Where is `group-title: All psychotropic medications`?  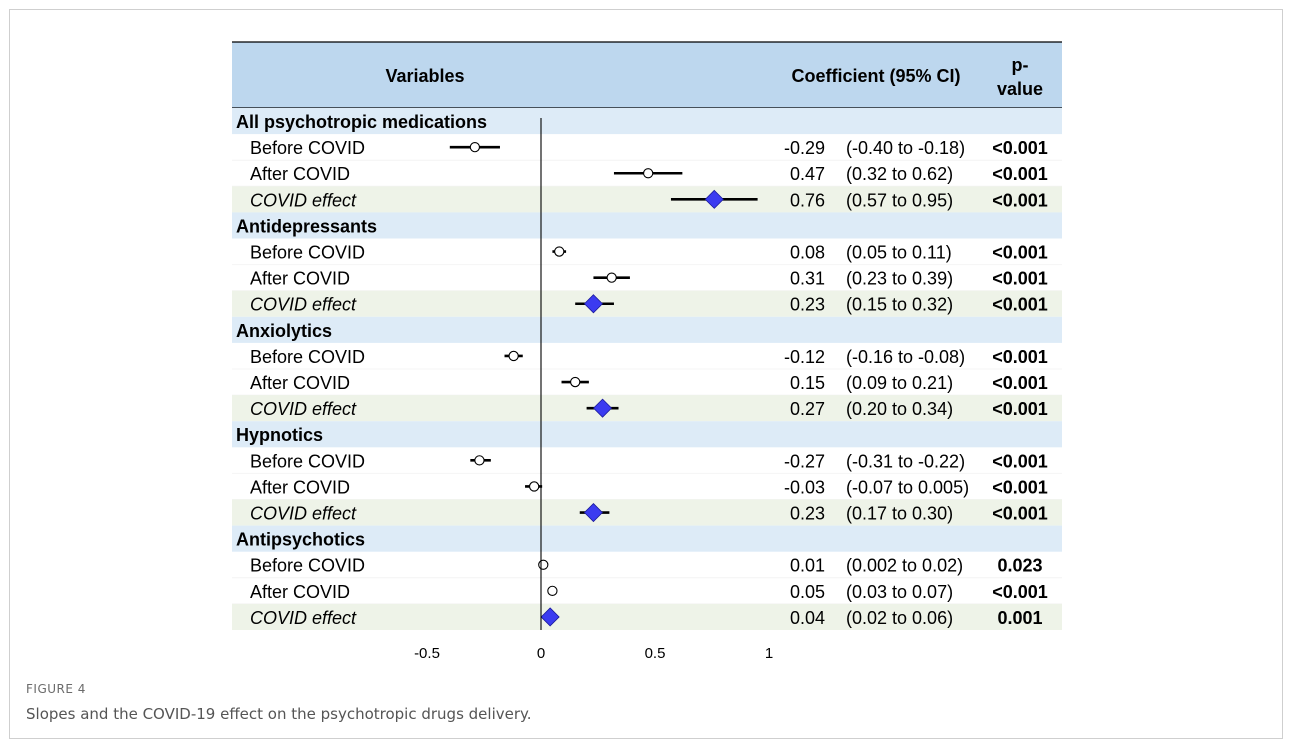
group-title: All psychotropic medications is located at coordinates (361, 122).